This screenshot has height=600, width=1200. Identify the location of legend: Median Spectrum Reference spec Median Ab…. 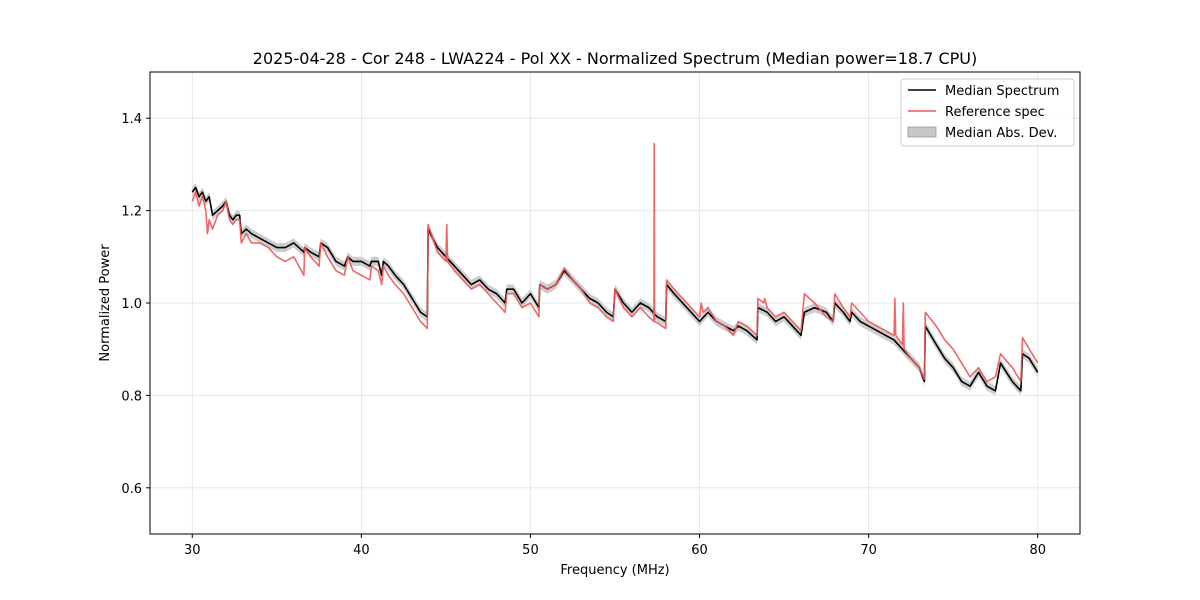
(987, 112).